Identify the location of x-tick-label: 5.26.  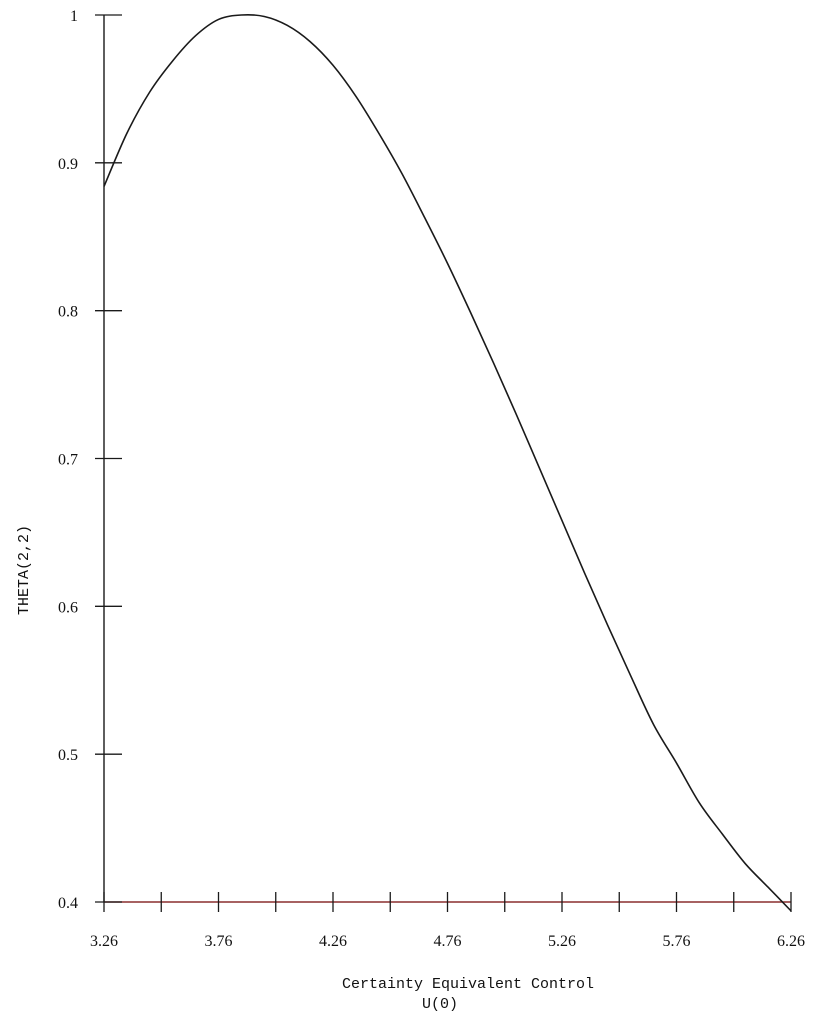
(562, 941).